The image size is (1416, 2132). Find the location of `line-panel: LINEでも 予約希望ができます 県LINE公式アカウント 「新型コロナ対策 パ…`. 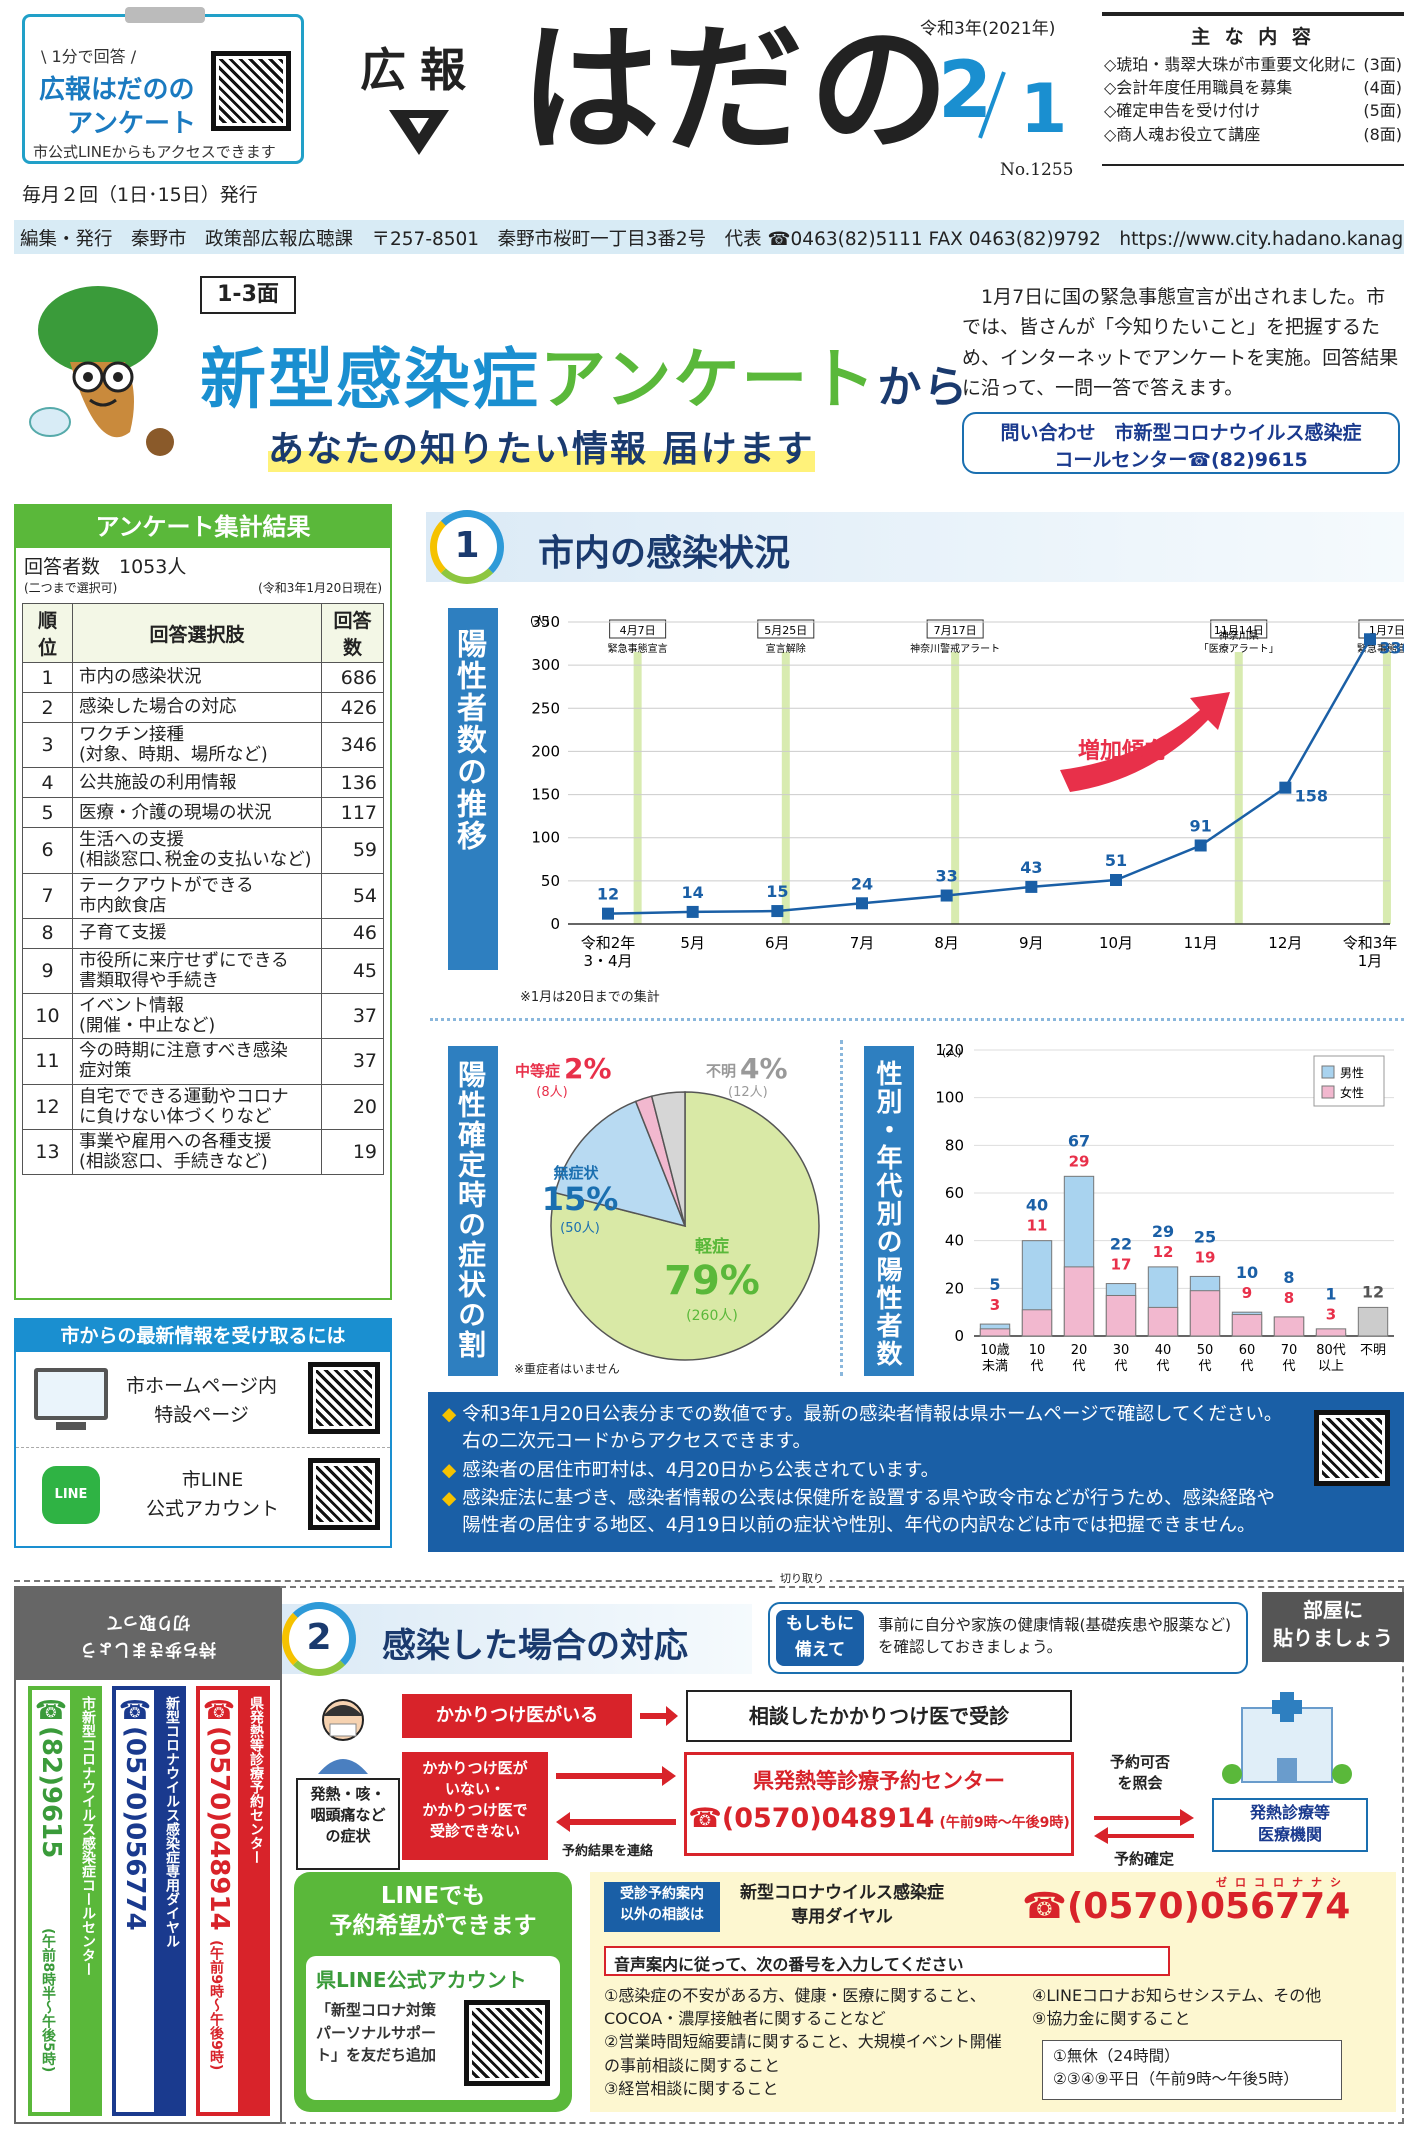

line-panel: LINEでも 予約希望ができます 県LINE公式アカウント 「新型コロナ対策 パ… is located at coordinates (433, 1992).